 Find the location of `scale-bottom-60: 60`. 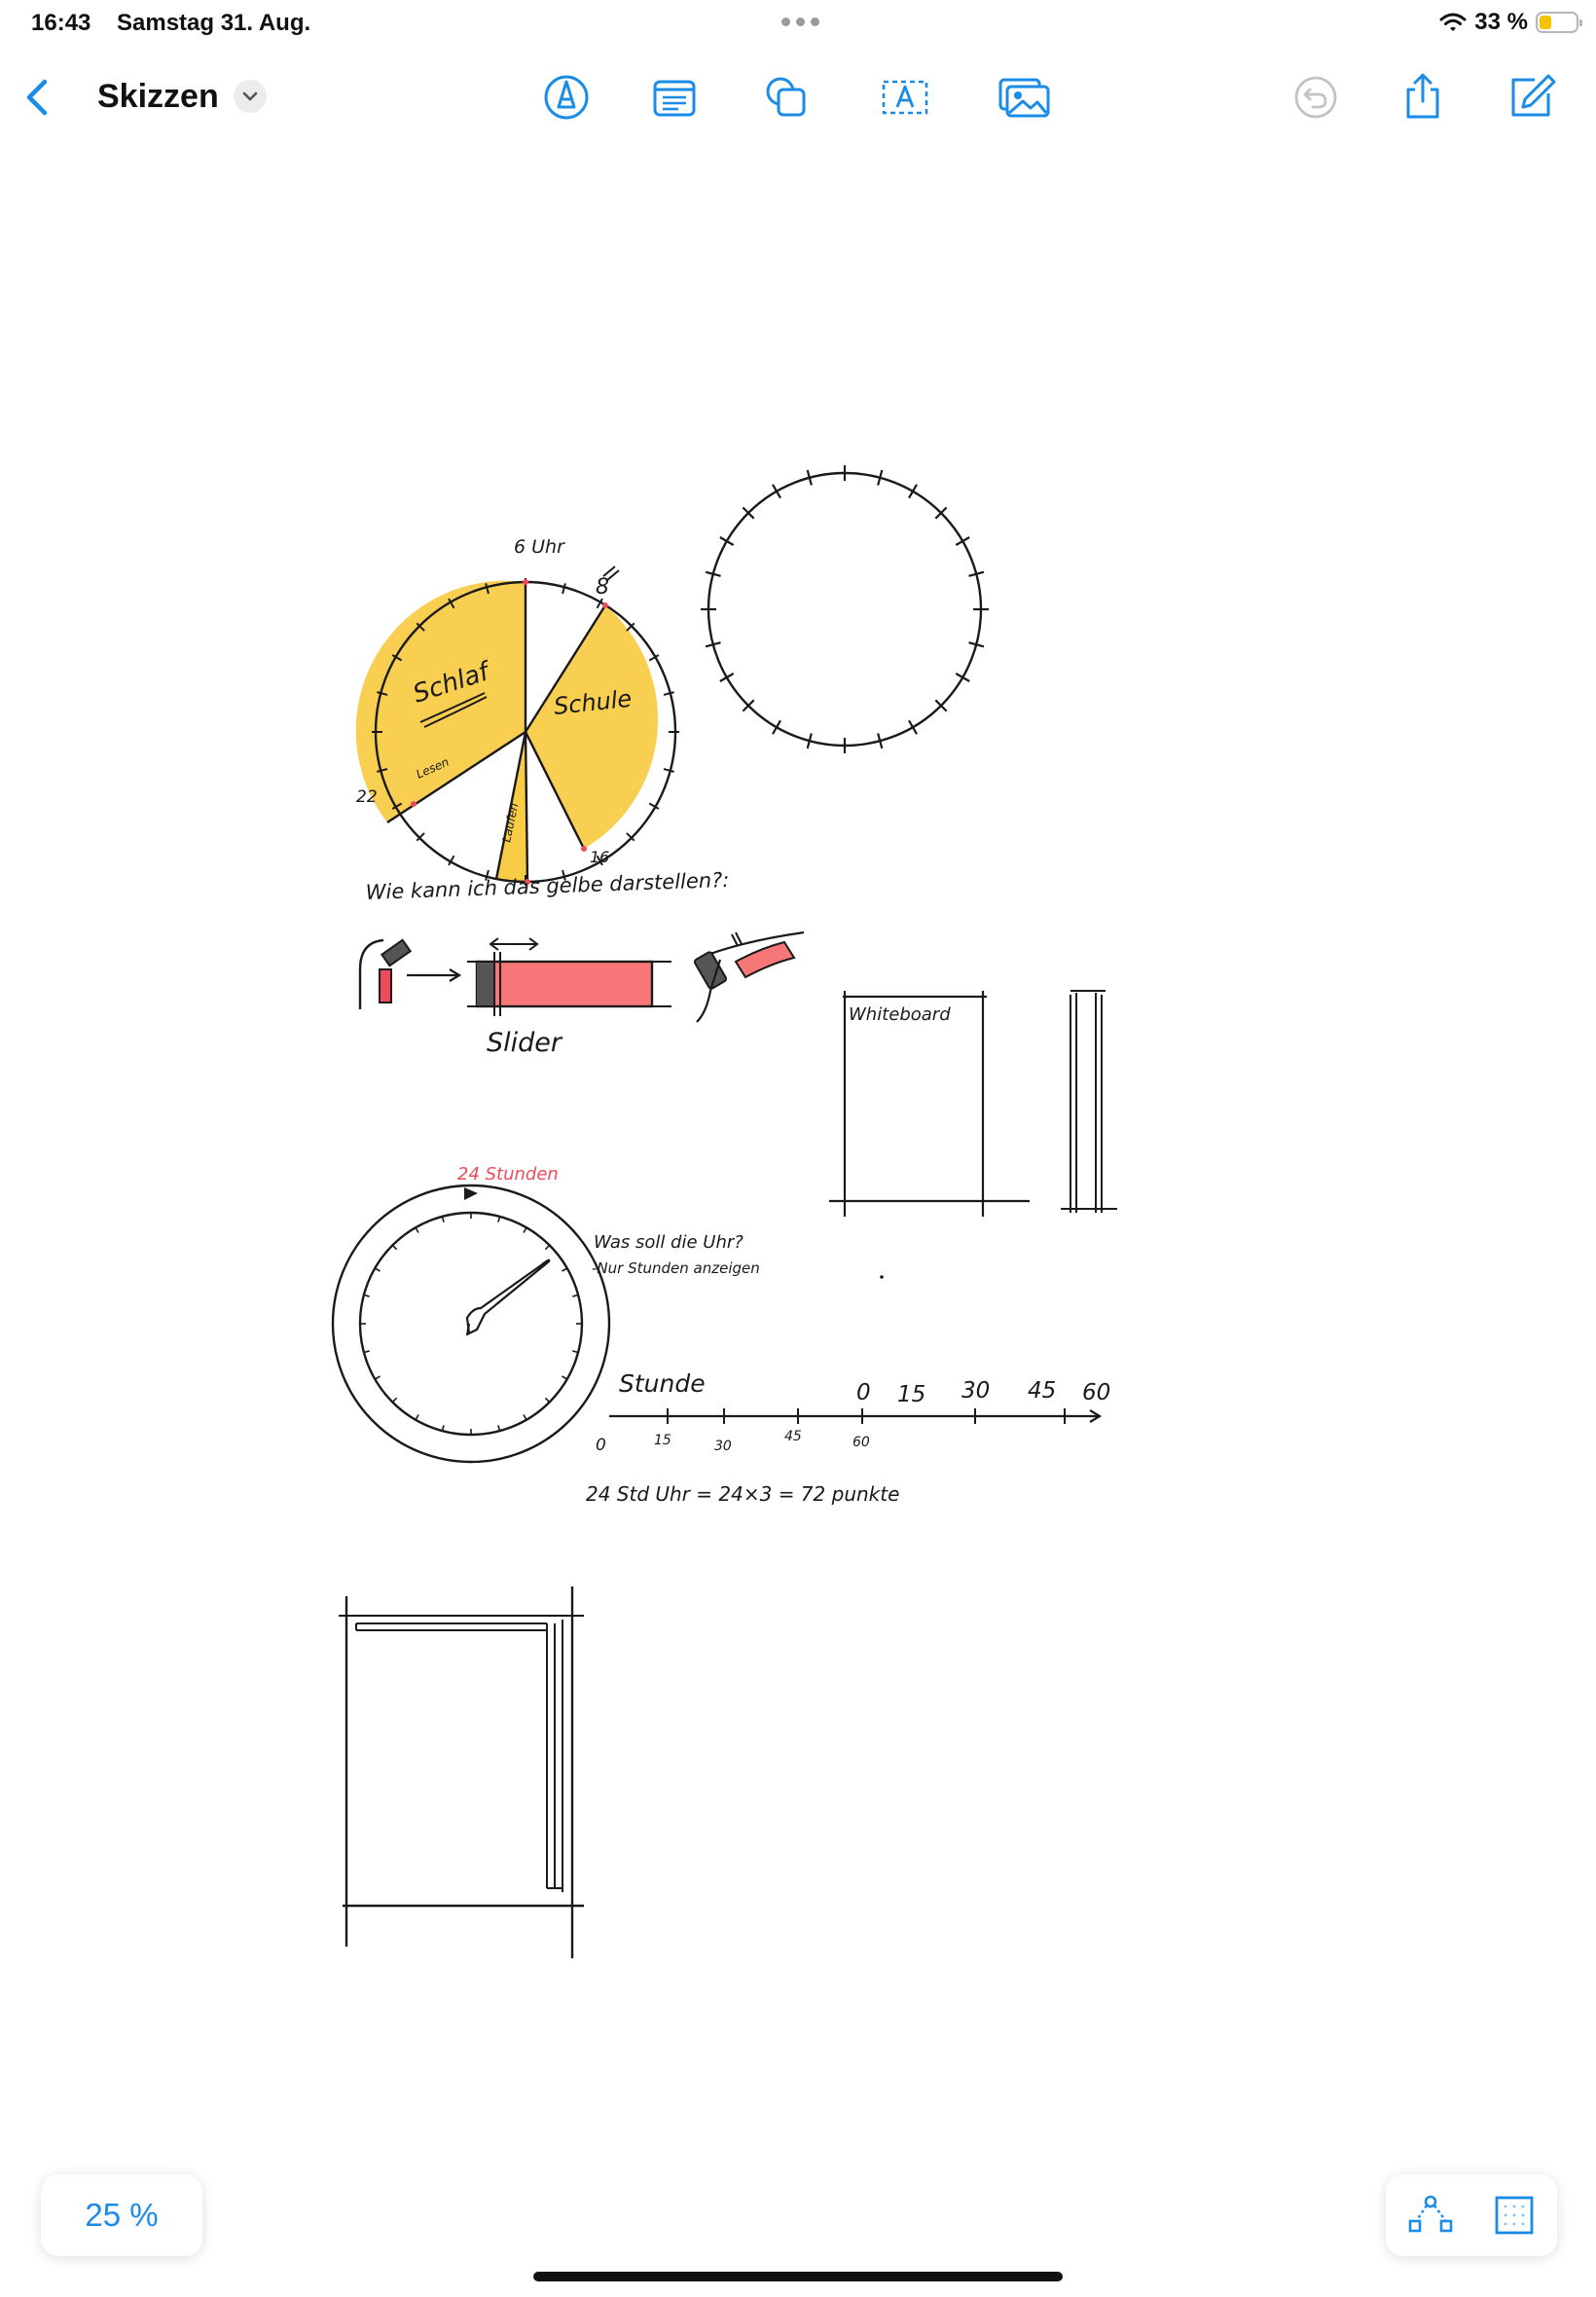

scale-bottom-60: 60 is located at coordinates (861, 1442).